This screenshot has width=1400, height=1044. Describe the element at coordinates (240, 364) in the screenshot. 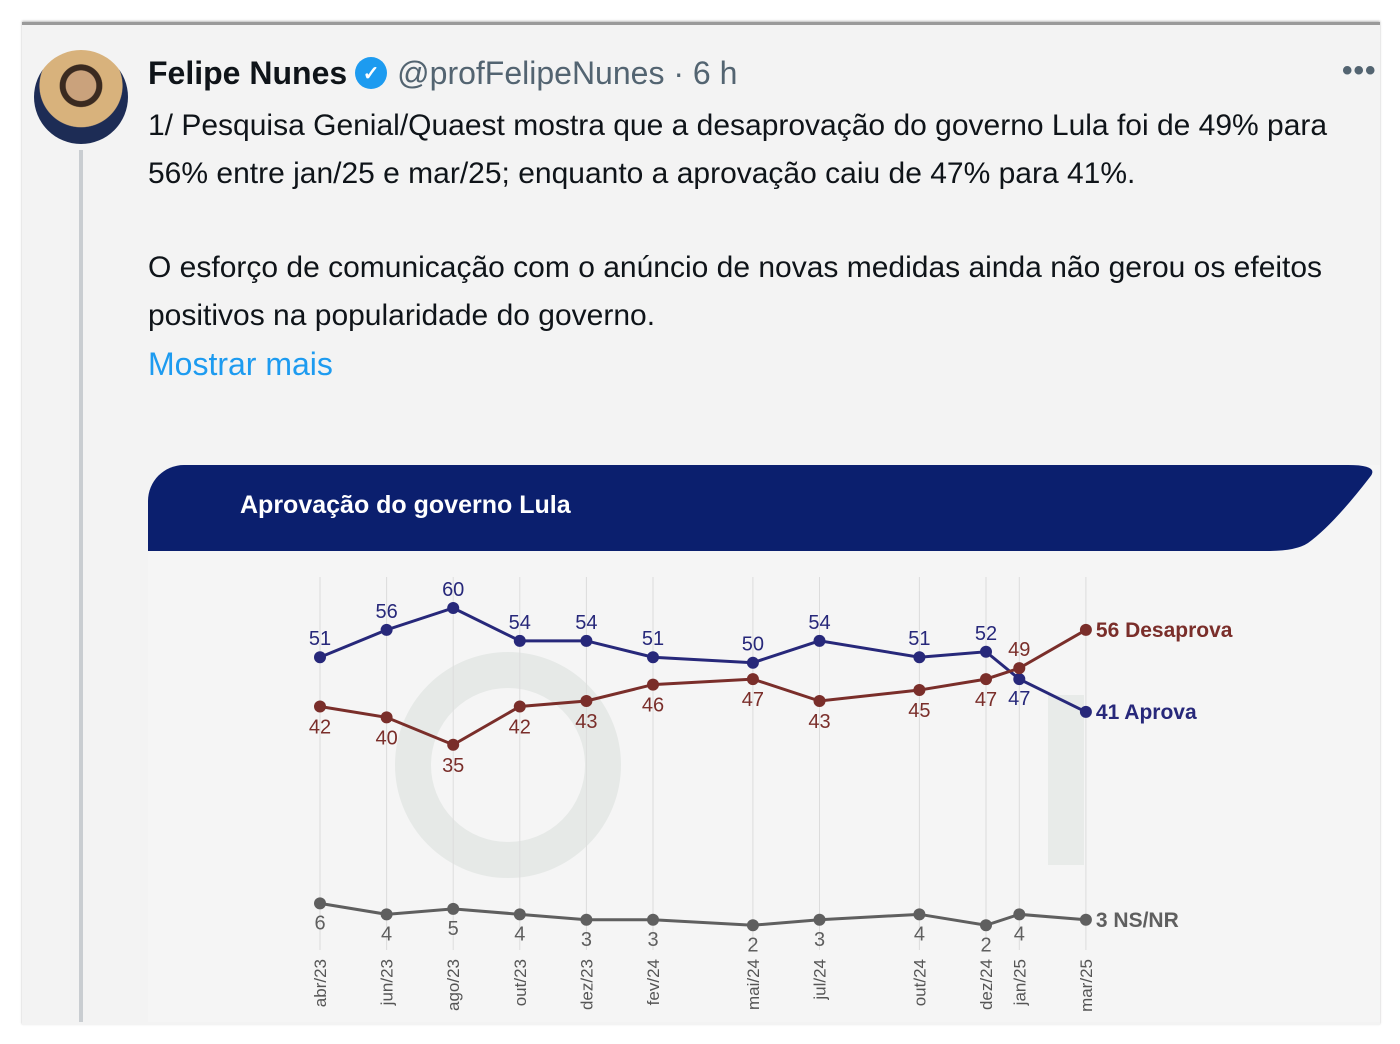

I see `show-more-link: Mostrar mais` at that location.